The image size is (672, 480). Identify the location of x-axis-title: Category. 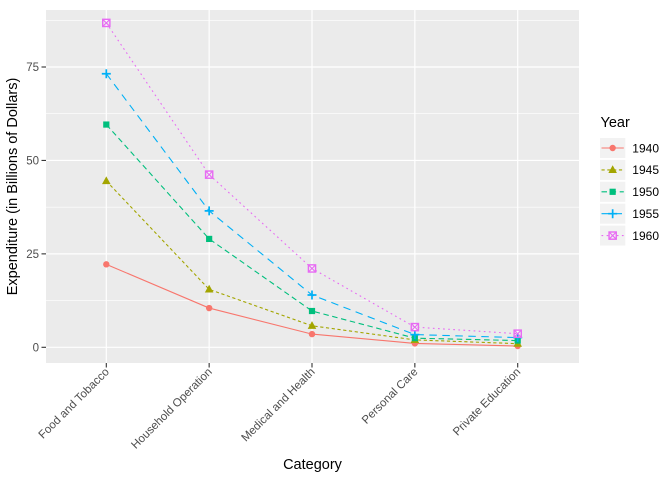
(313, 465).